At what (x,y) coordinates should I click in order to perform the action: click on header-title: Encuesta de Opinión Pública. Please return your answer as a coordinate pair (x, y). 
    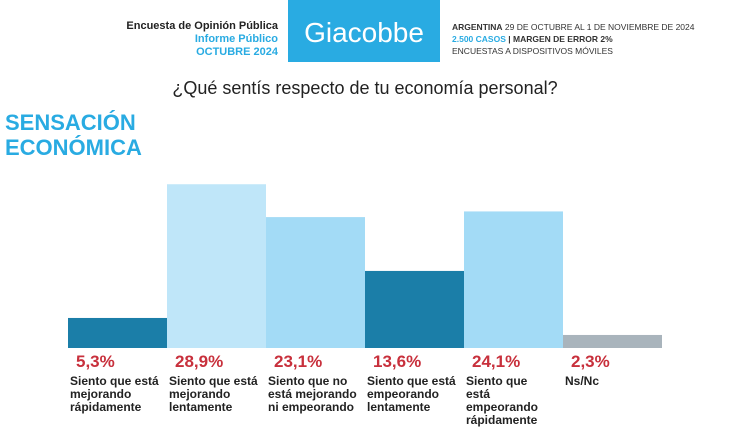
    Looking at the image, I should click on (202, 26).